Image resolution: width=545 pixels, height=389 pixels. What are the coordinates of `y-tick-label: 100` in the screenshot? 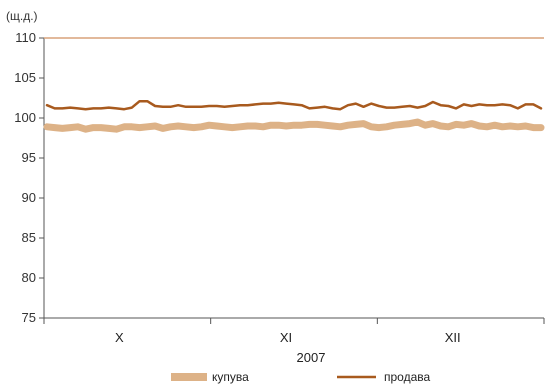 It's located at (25, 117).